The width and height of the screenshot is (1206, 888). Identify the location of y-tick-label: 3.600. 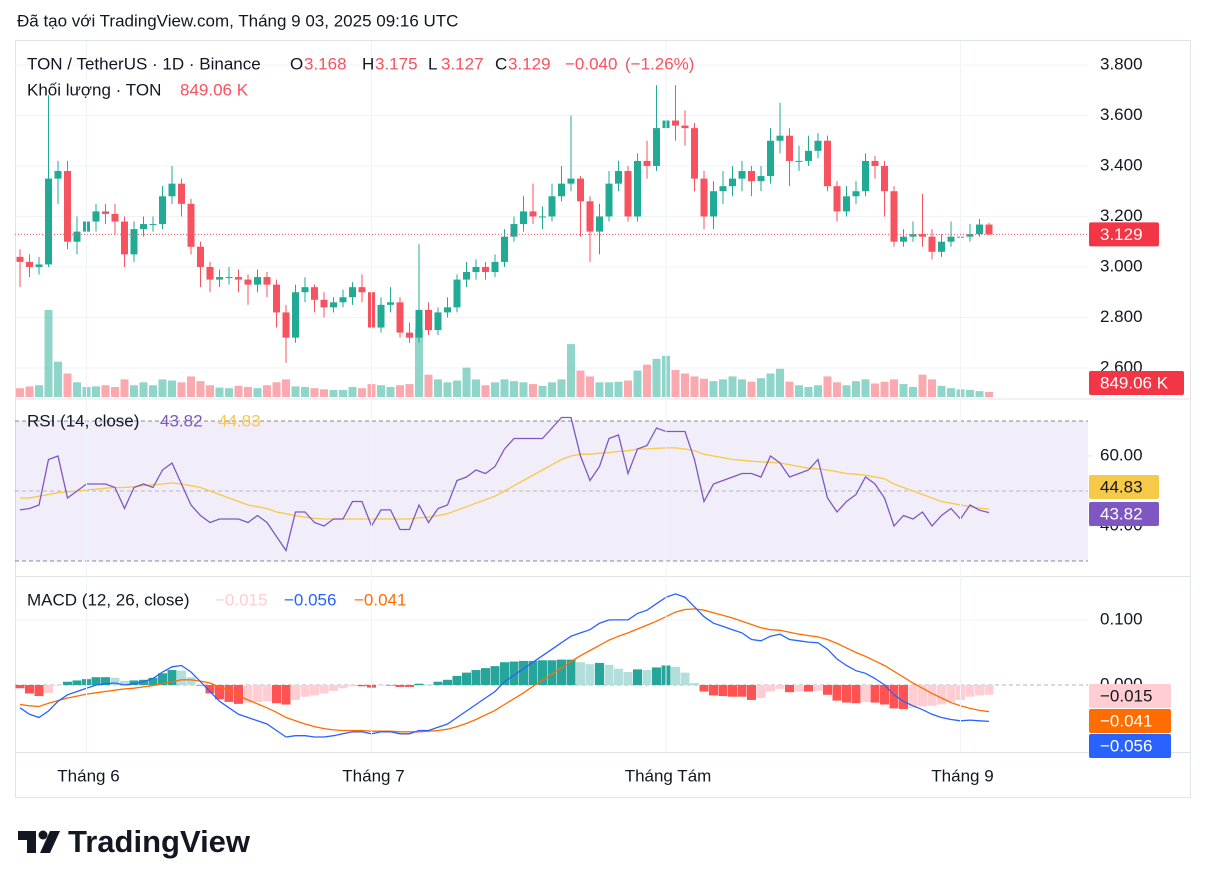
(1121, 114).